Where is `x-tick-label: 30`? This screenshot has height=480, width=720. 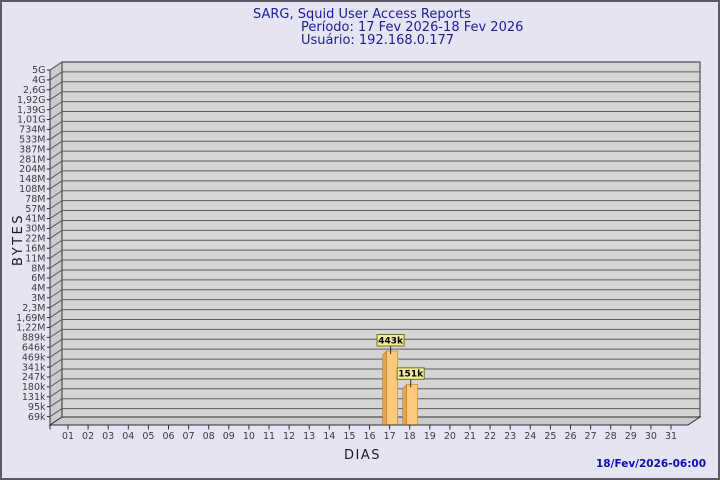 x-tick-label: 30 is located at coordinates (651, 436).